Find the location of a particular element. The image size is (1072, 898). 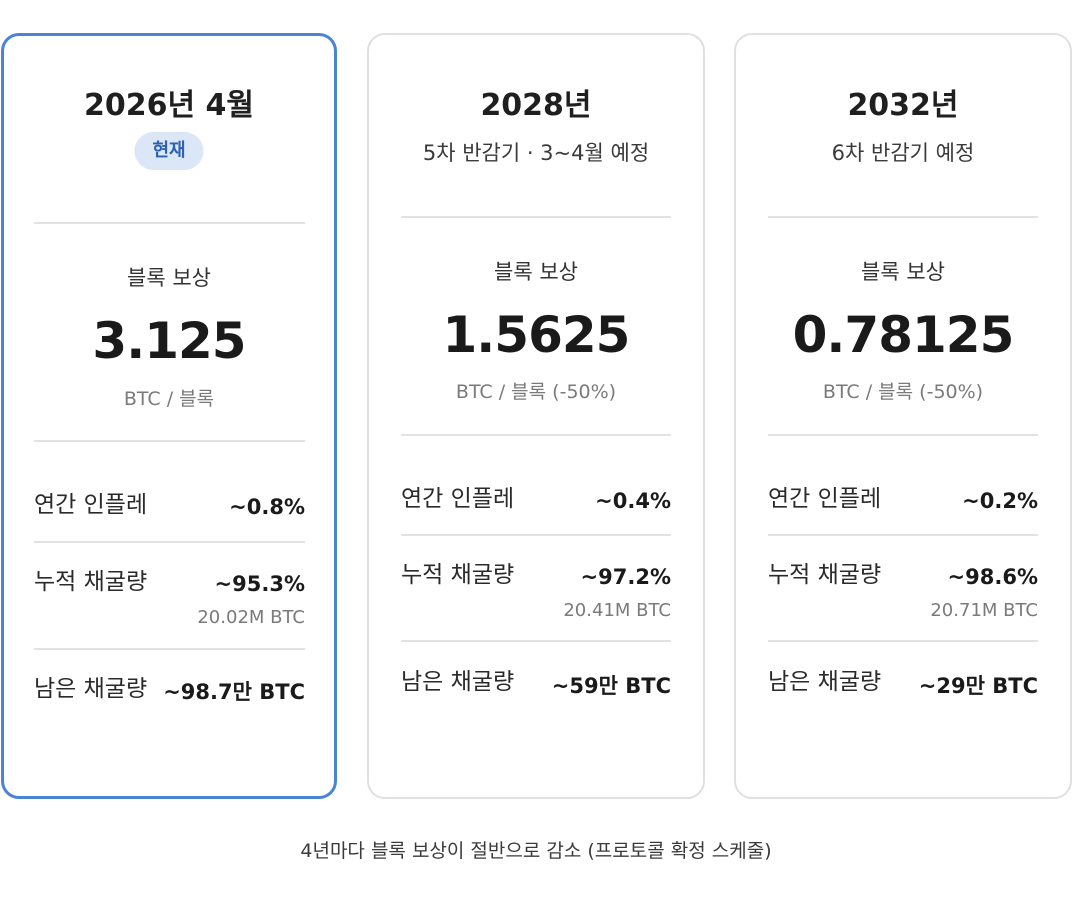

card-subtitle: 6차 반감기 예정 is located at coordinates (903, 153).